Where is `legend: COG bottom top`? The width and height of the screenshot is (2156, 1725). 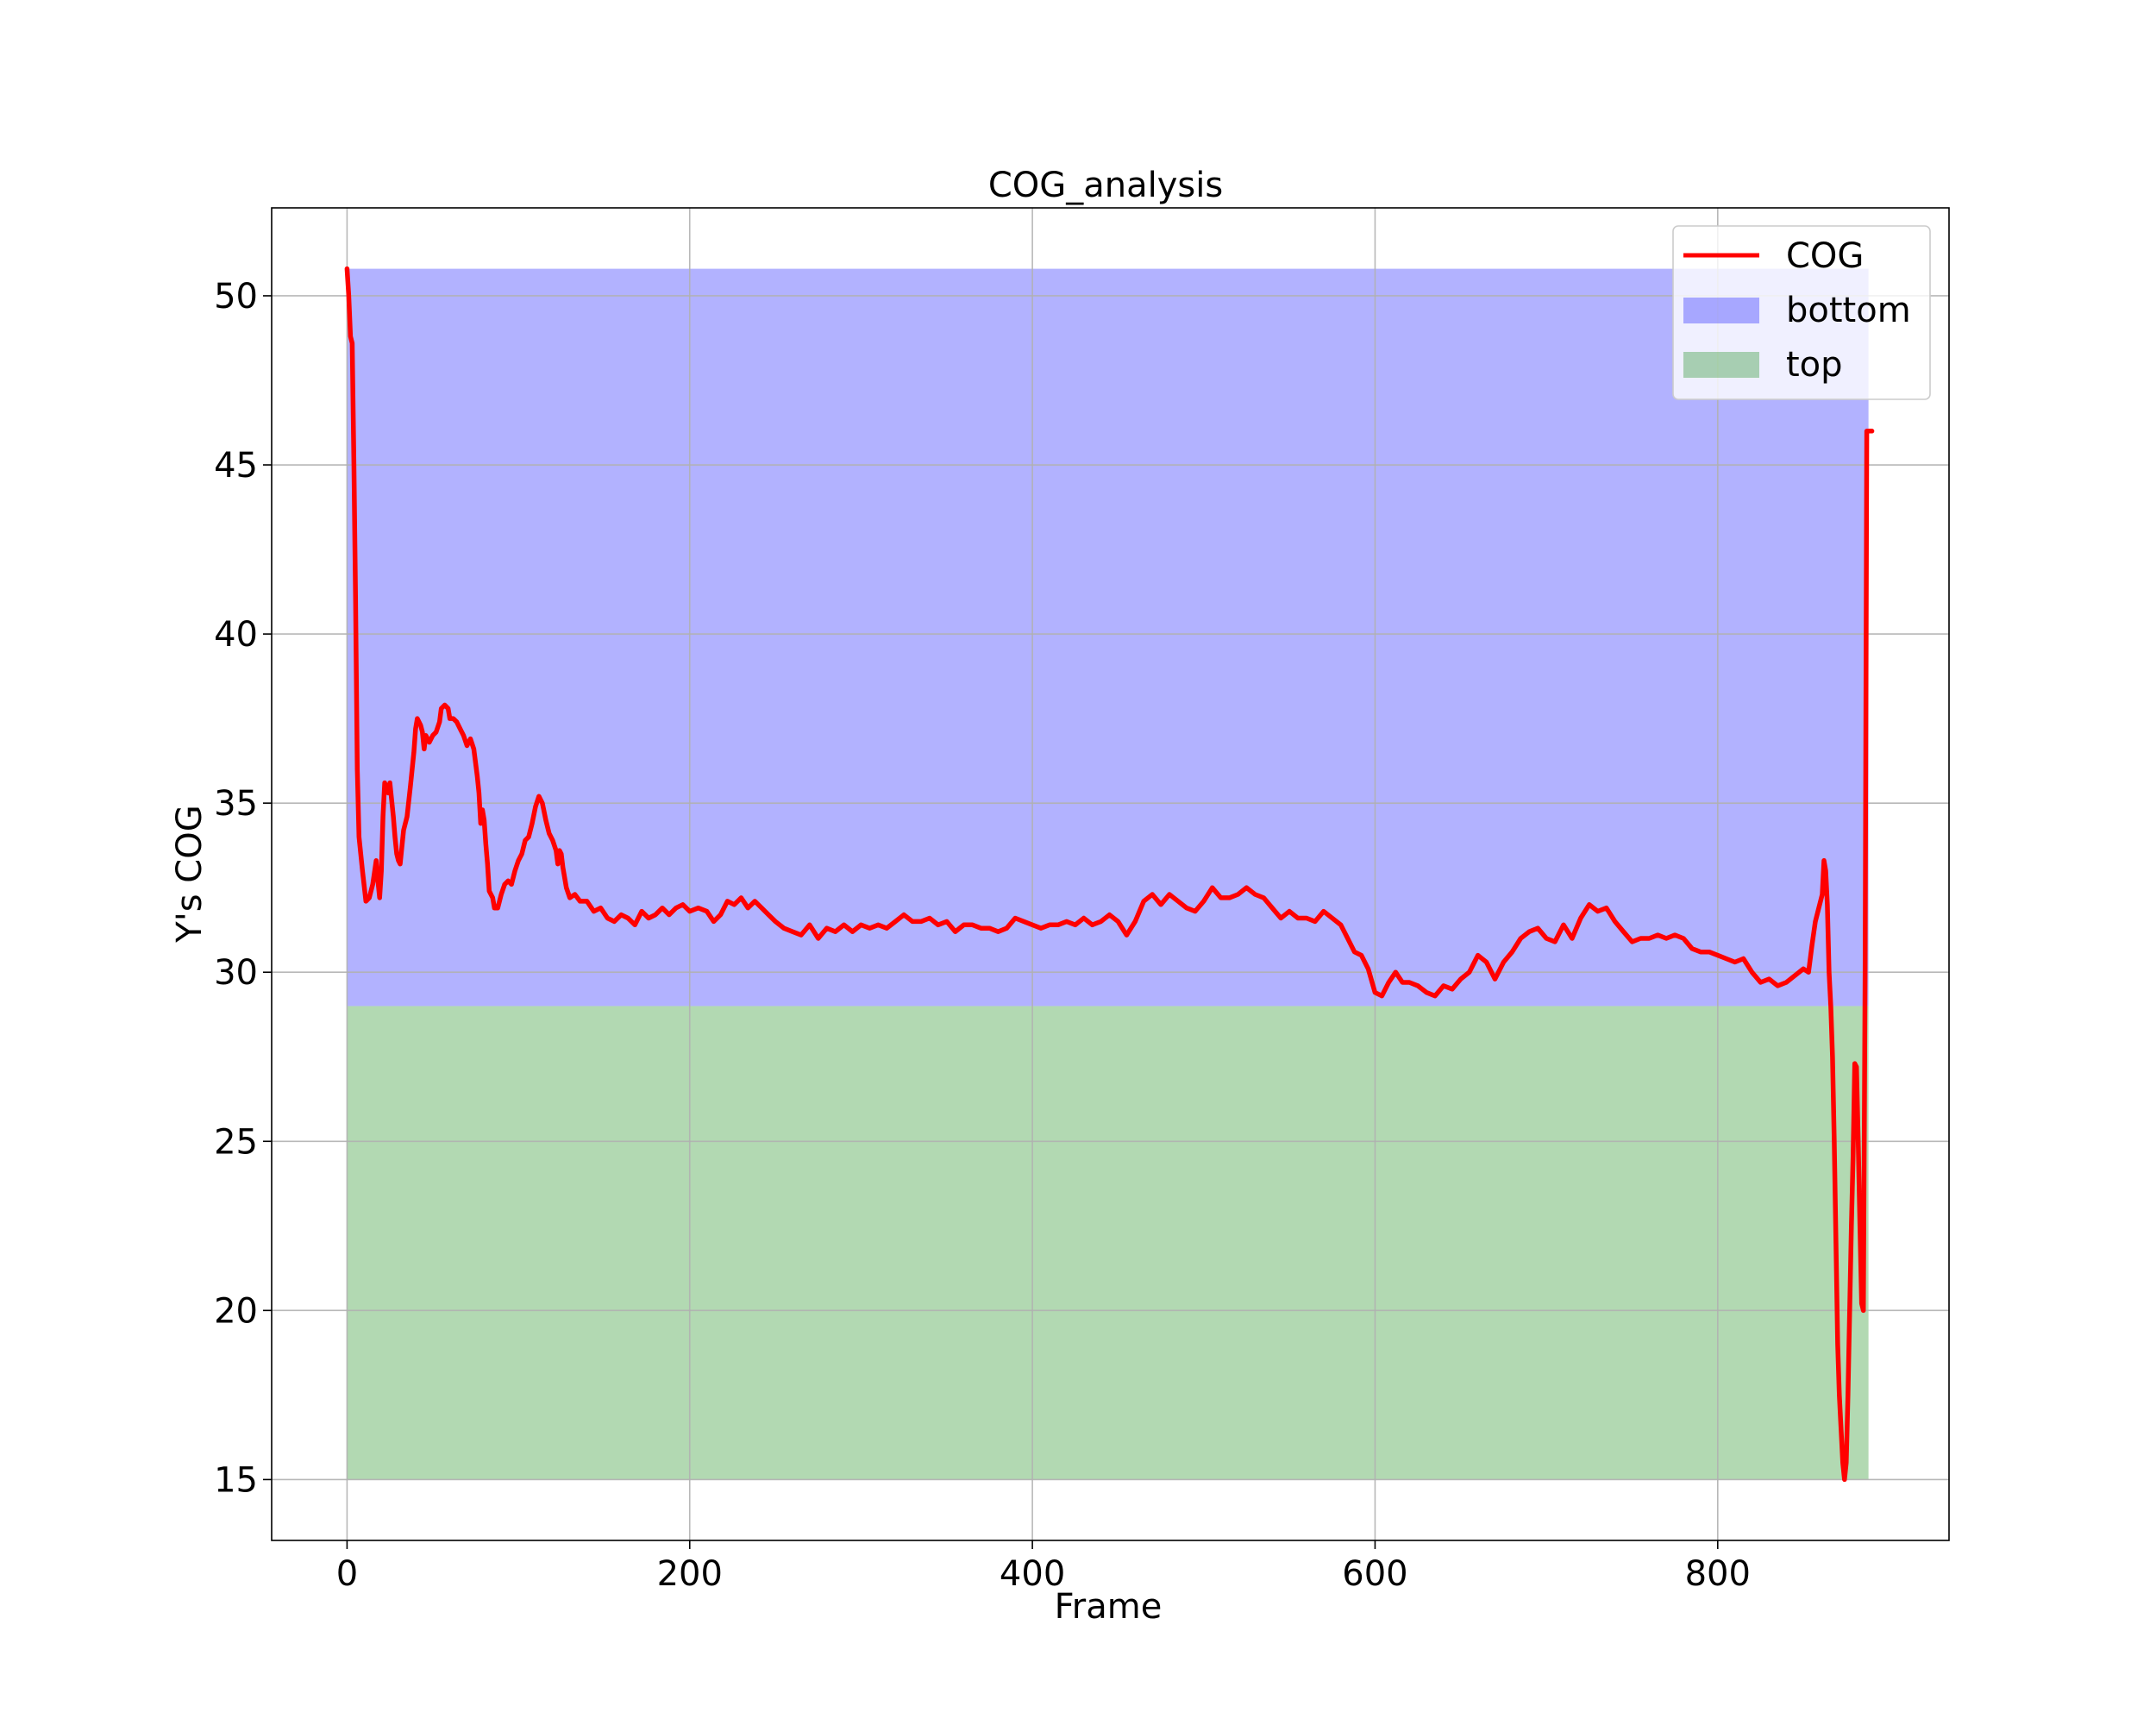
legend: COG bottom top is located at coordinates (1801, 313).